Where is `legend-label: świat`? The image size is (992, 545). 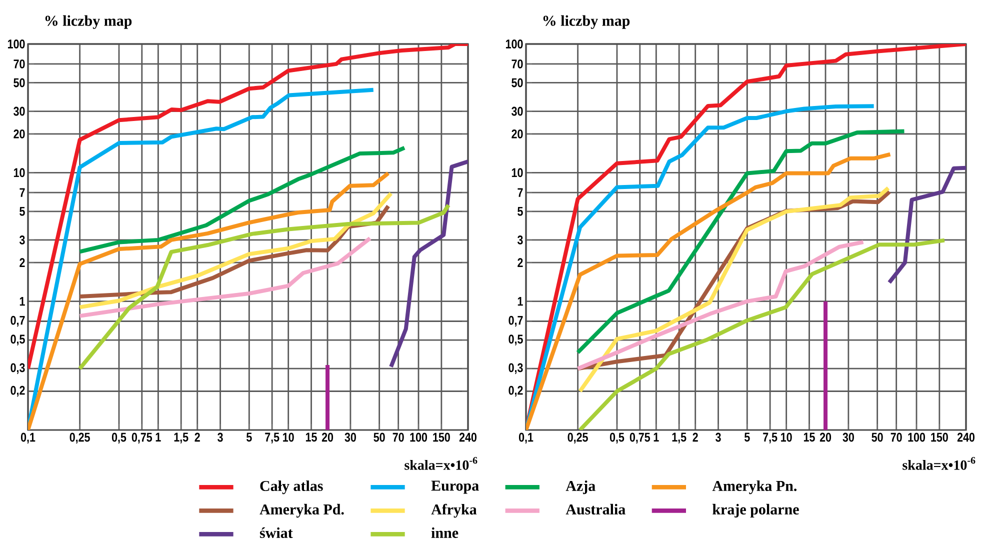
legend-label: świat is located at coordinates (276, 532).